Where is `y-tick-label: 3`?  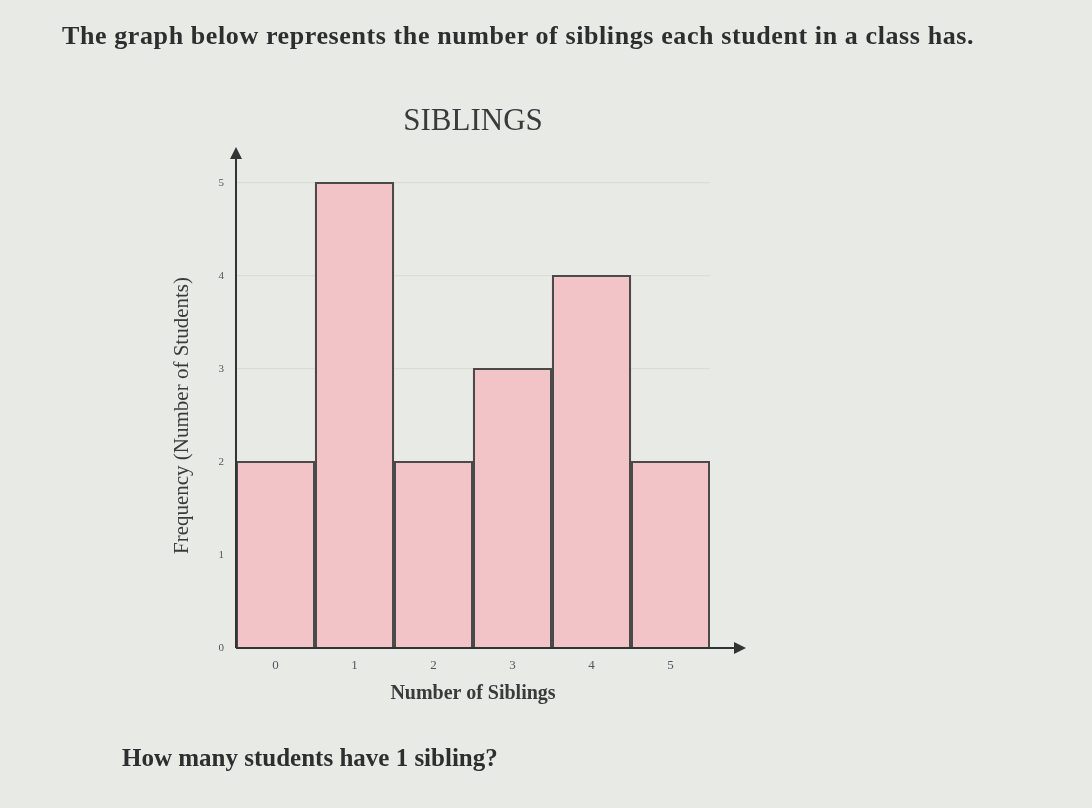
y-tick-label: 3 is located at coordinates (221, 367).